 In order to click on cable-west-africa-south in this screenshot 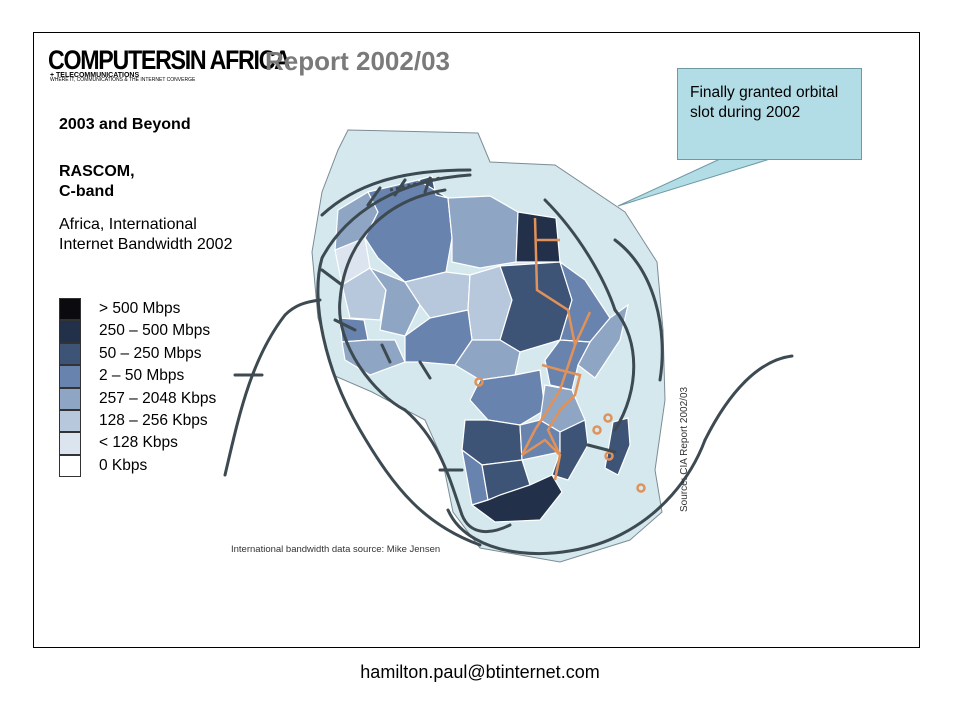, I will do `click(457, 471)`.